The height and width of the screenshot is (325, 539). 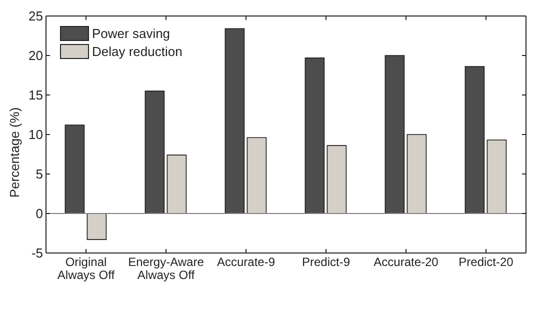 I want to click on y-tick-label: 0, so click(x=39, y=214).